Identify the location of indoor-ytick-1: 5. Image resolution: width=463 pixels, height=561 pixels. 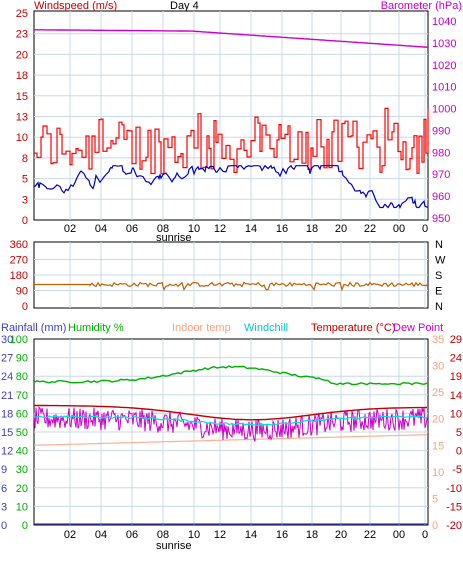
(435, 499).